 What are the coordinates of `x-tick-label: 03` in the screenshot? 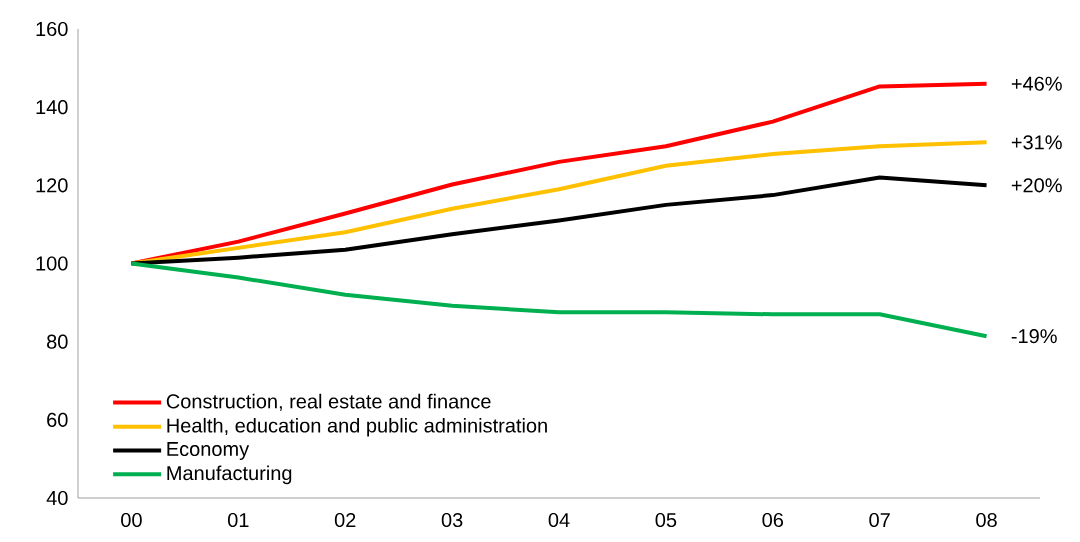 It's located at (452, 520).